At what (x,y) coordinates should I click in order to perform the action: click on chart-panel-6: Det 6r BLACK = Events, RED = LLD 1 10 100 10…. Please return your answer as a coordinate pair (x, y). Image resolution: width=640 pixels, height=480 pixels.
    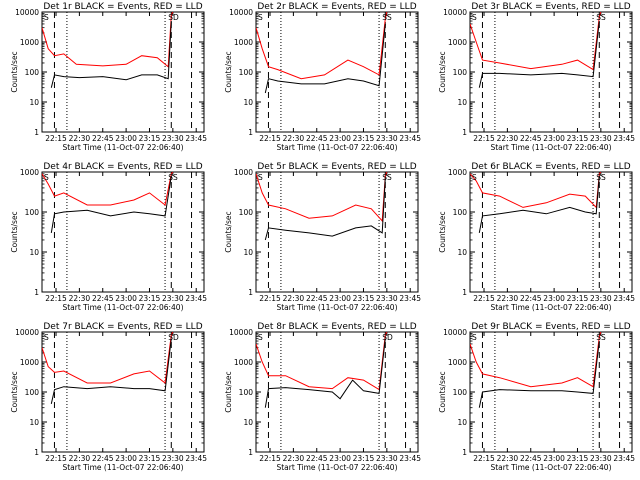
    Looking at the image, I should click on (536, 237).